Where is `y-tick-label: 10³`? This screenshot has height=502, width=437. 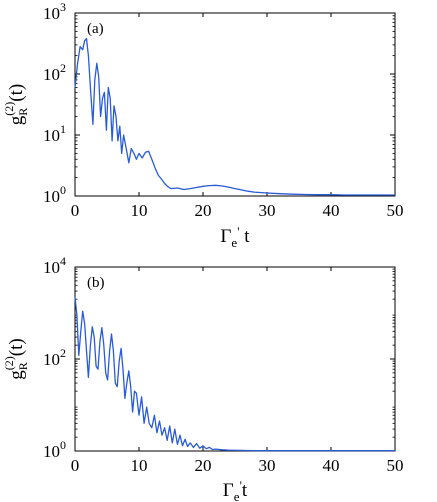
y-tick-label: 10³ is located at coordinates (54, 11).